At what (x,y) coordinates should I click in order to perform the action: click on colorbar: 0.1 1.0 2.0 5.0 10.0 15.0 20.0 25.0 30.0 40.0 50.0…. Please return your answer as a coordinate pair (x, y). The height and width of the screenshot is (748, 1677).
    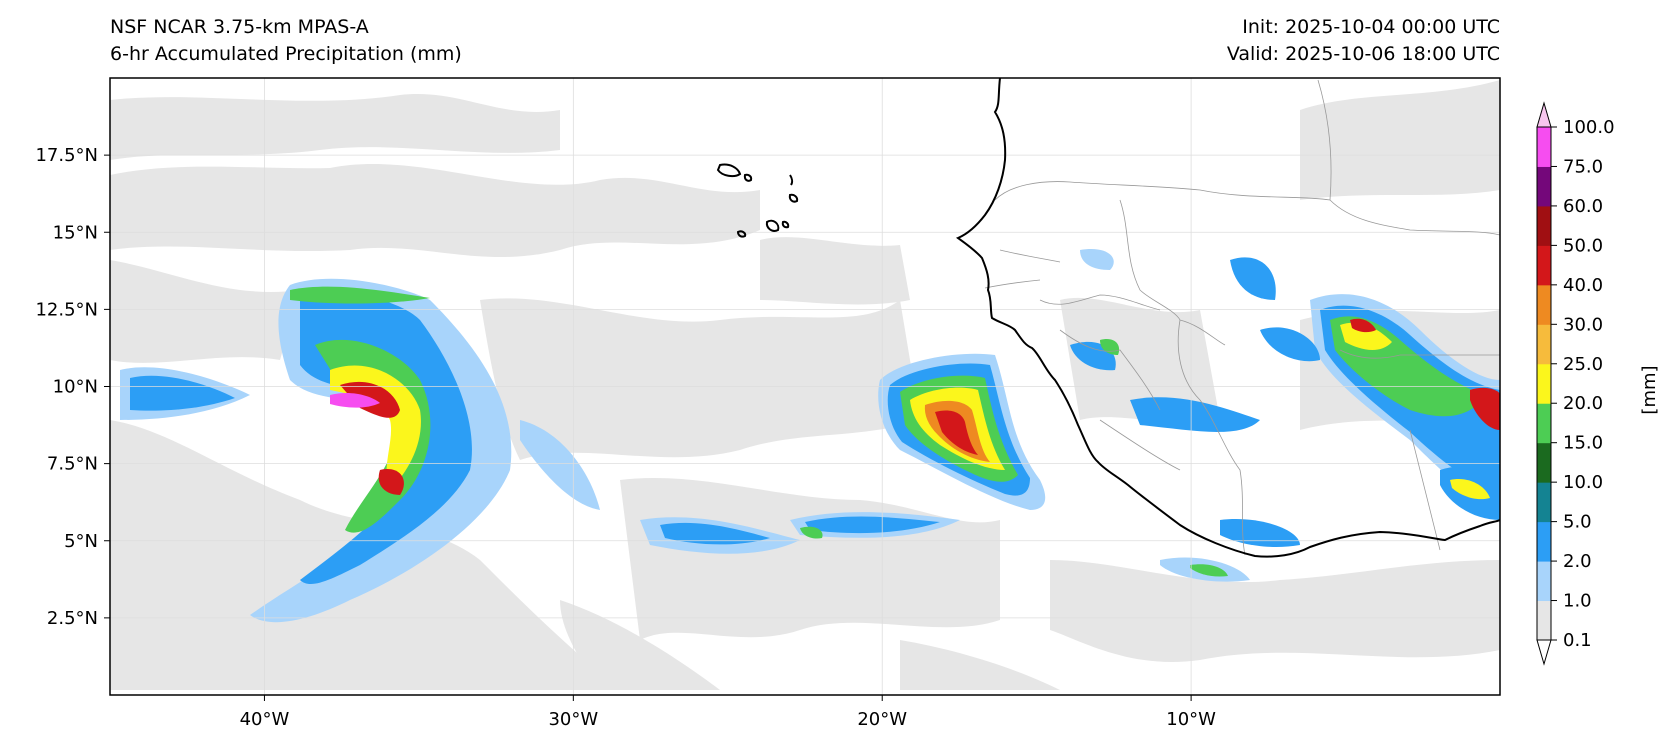
    Looking at the image, I should click on (1575, 383).